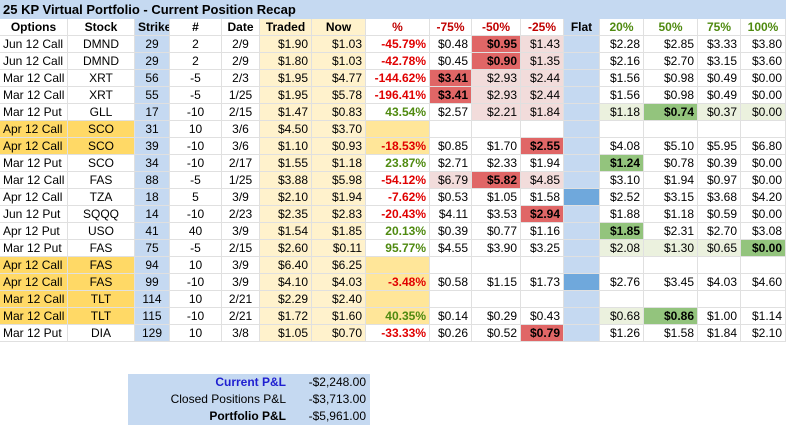 This screenshot has height=427, width=786. I want to click on table-cell: $5.82, so click(496, 180).